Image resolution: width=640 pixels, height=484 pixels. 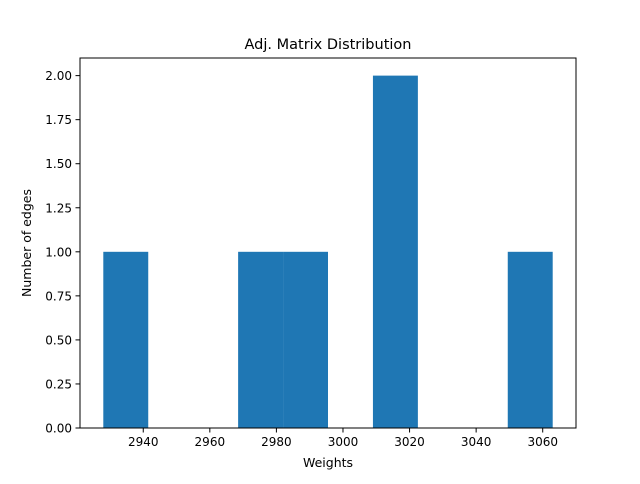 What do you see at coordinates (143, 442) in the screenshot?
I see `x-tick-label: 2940` at bounding box center [143, 442].